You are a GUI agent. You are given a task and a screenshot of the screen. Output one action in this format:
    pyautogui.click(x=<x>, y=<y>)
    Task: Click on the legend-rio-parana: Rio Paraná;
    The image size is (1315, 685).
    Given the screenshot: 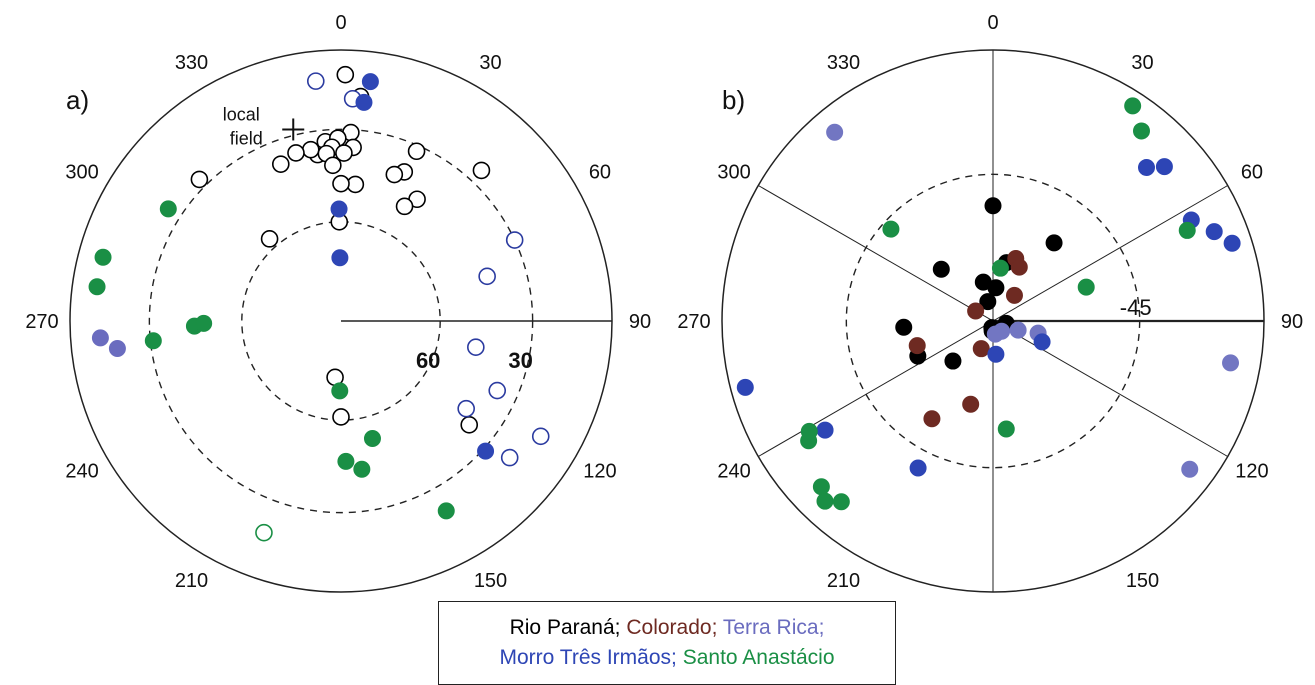 What is the action you would take?
    pyautogui.click(x=565, y=627)
    